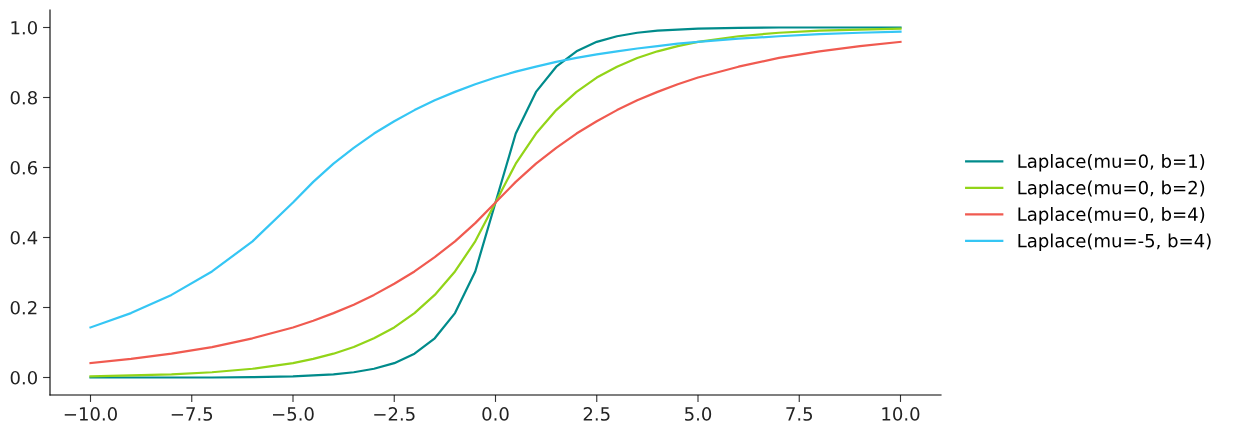 The image size is (1236, 434). I want to click on x-tick-label: −2.5, so click(394, 414).